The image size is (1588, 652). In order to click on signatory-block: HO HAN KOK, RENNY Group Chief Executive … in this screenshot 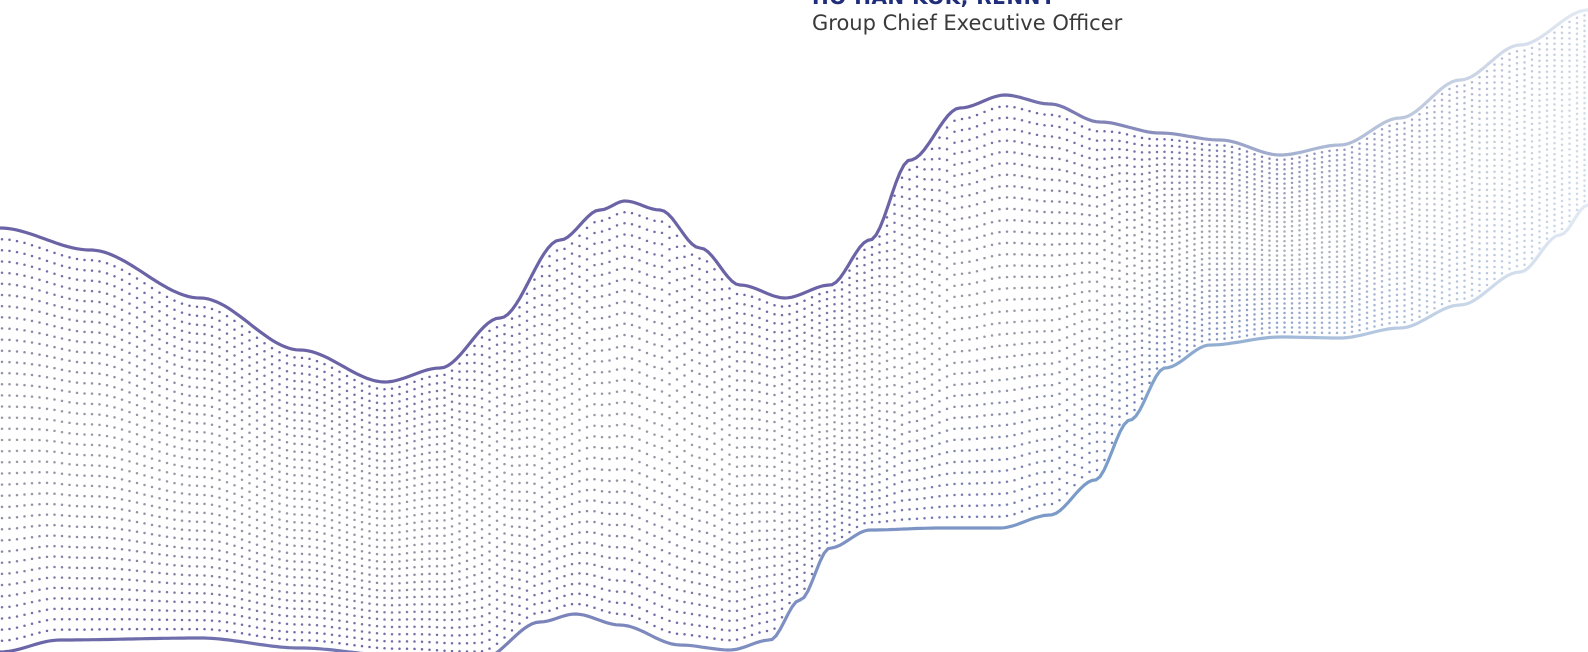, I will do `click(1072, 22)`.